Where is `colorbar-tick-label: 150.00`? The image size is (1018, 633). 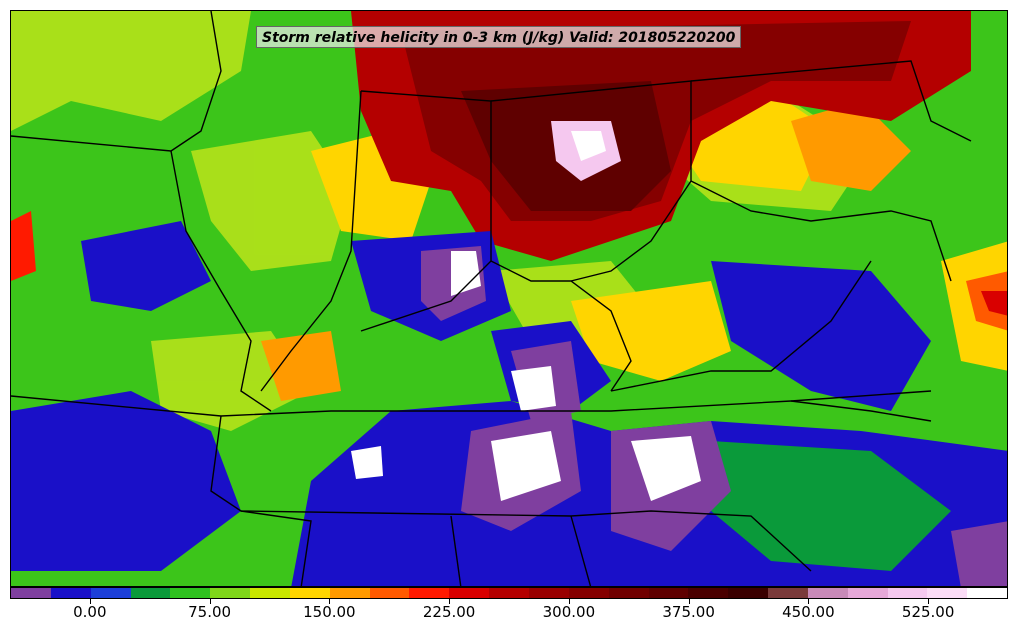
colorbar-tick-label: 150.00 is located at coordinates (329, 612).